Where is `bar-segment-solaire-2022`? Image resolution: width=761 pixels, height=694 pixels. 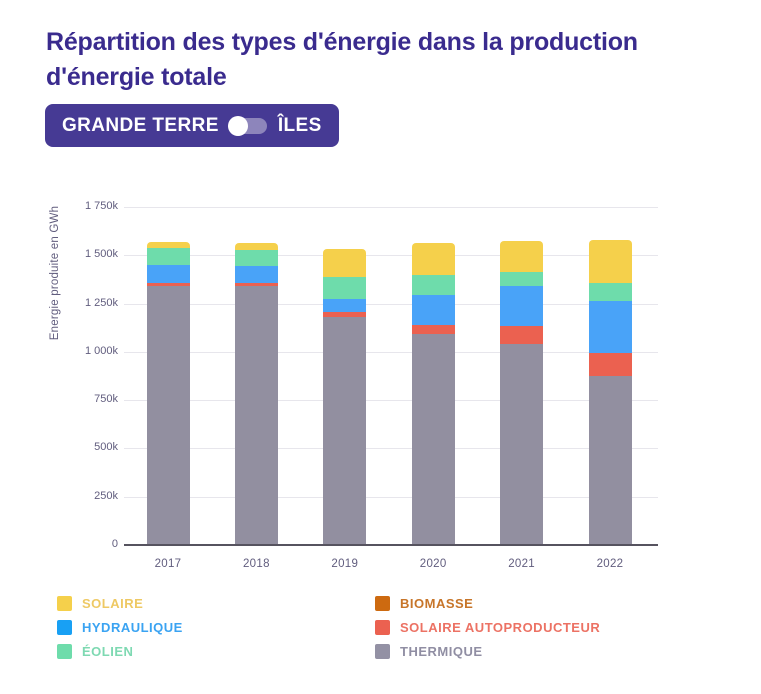
bar-segment-solaire-2022 is located at coordinates (610, 261).